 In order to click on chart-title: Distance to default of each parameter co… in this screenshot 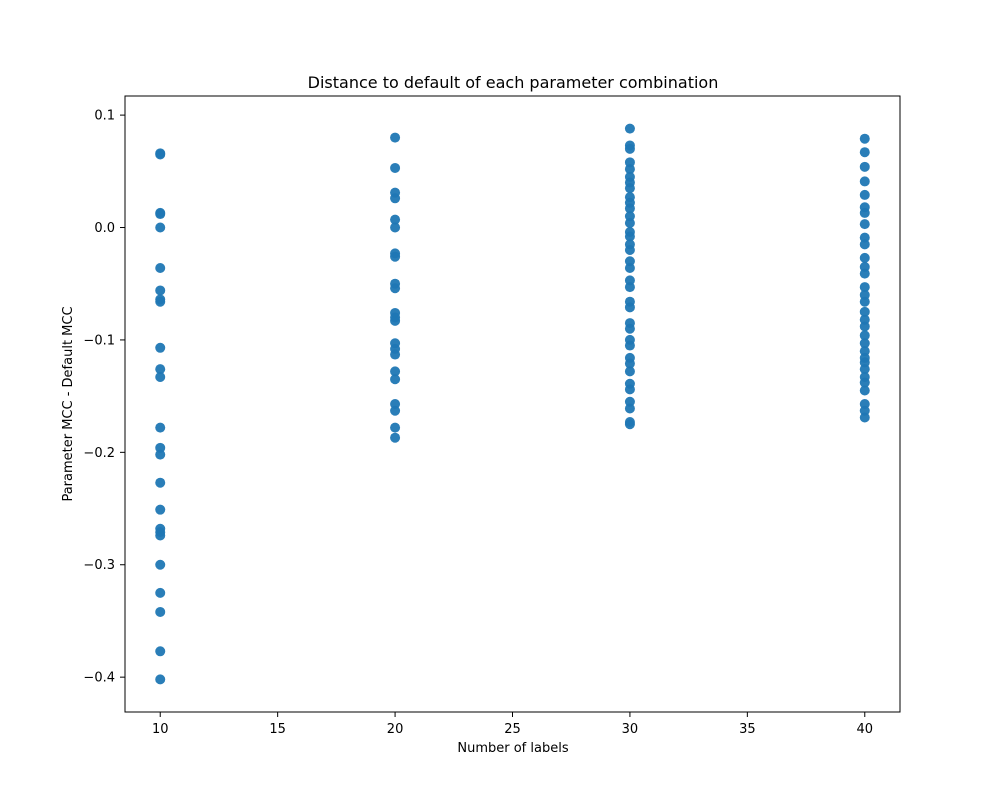, I will do `click(513, 82)`.